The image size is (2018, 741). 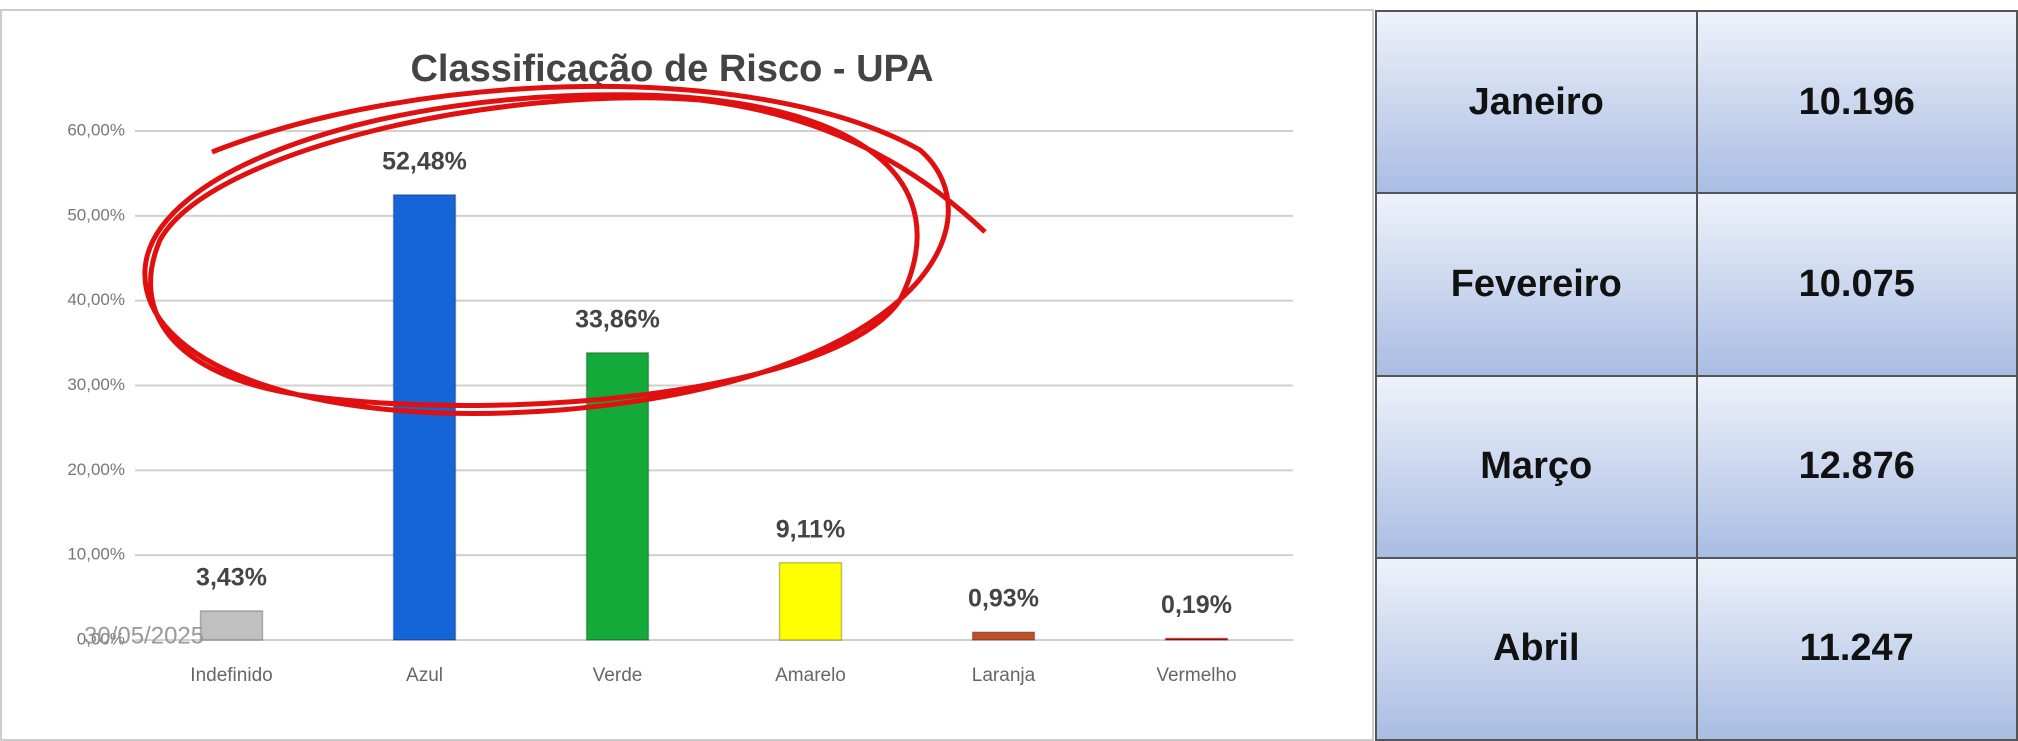 I want to click on table-row: Janeiro 10.196, so click(x=1696, y=102).